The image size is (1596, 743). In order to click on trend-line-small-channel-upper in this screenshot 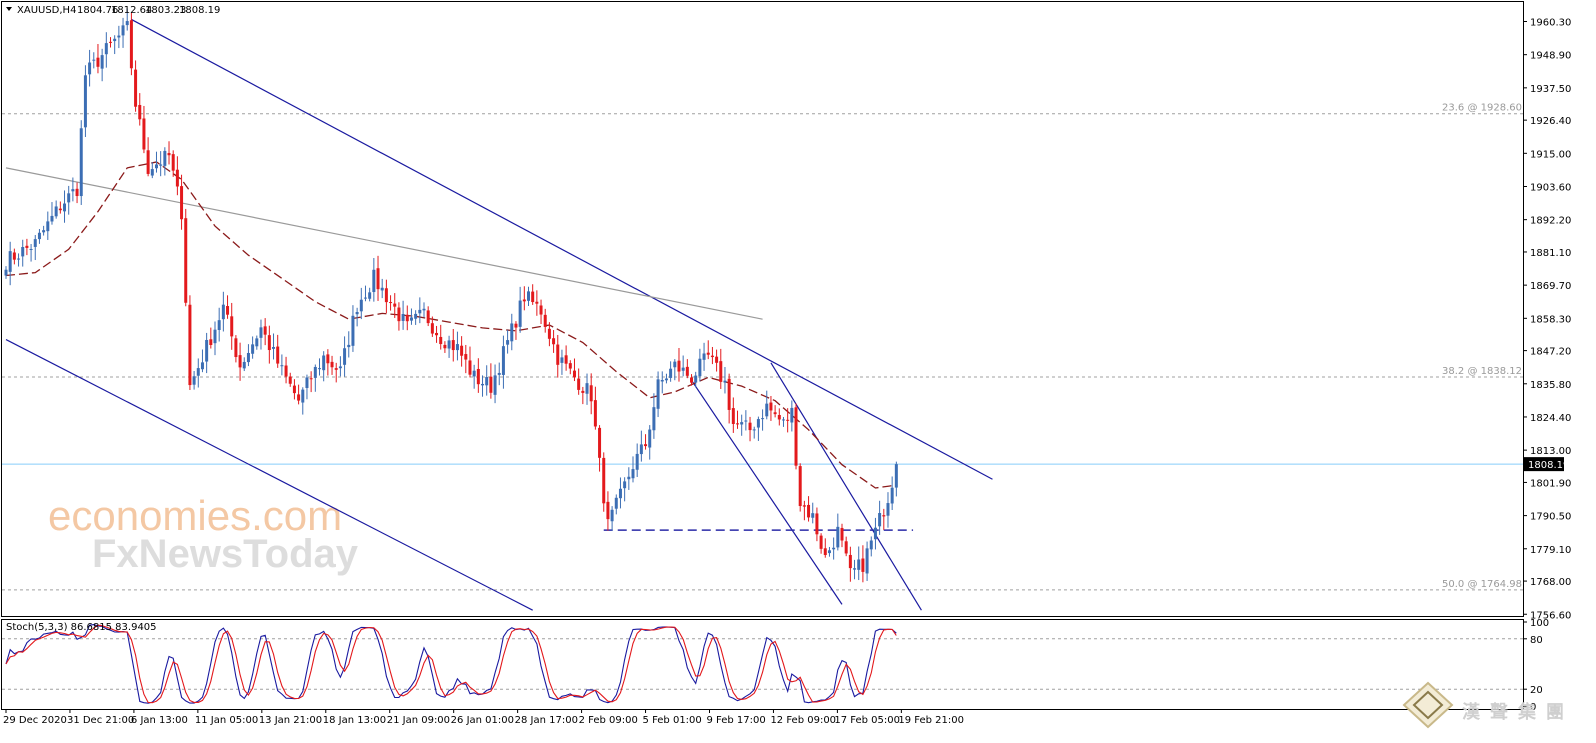, I will do `click(846, 486)`.